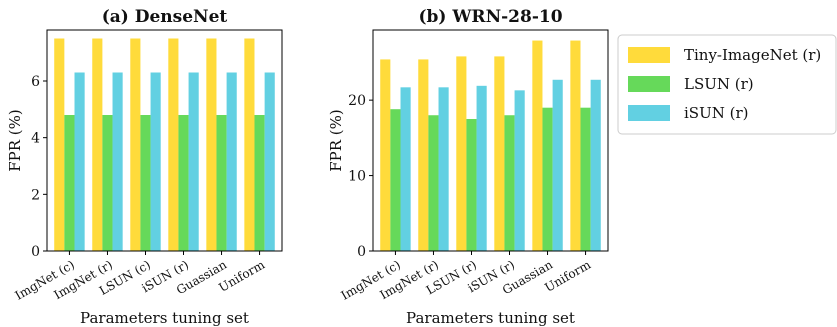 The height and width of the screenshot is (327, 837). What do you see at coordinates (716, 113) in the screenshot?
I see `legend-label: iSUN (r)` at bounding box center [716, 113].